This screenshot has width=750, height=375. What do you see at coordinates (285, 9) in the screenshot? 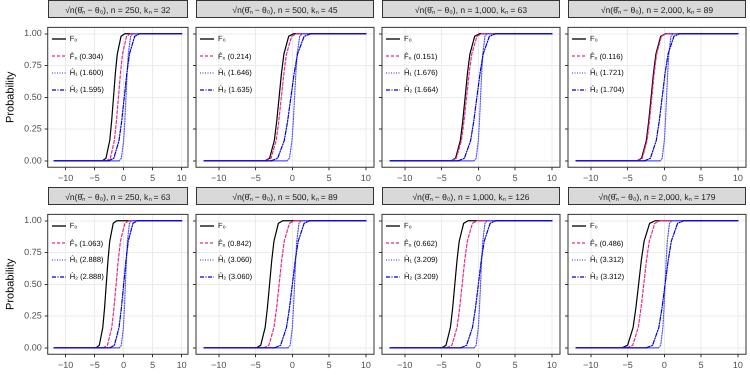
I see `chart-title: √n(θ̂ₙ − θ₀), n = 500, kₙ = 45` at bounding box center [285, 9].